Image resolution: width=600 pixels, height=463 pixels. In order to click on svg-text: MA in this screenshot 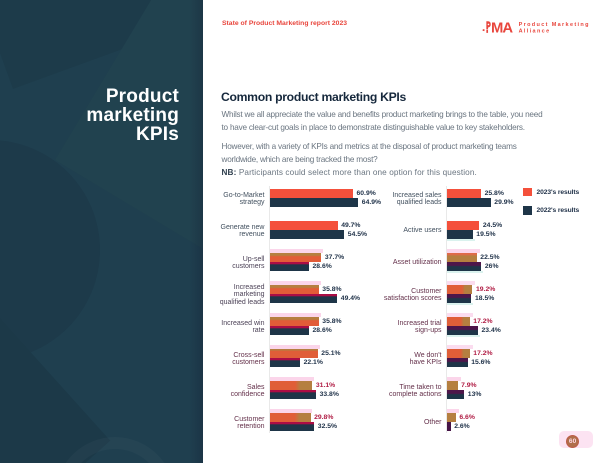, I will do `click(502, 28)`.